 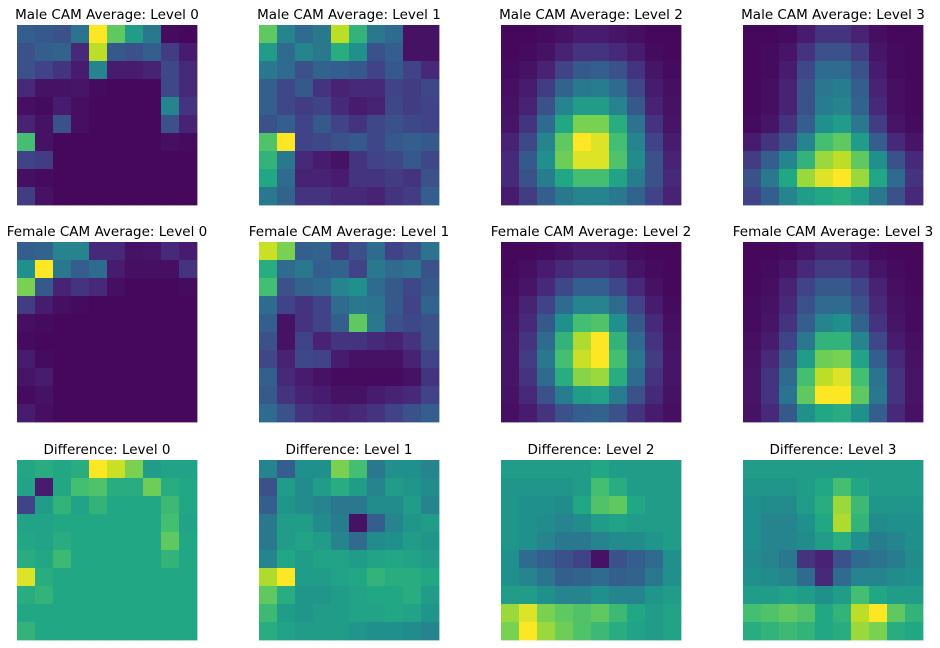 What do you see at coordinates (349, 450) in the screenshot?
I see `panel-title: Difference: Level 1` at bounding box center [349, 450].